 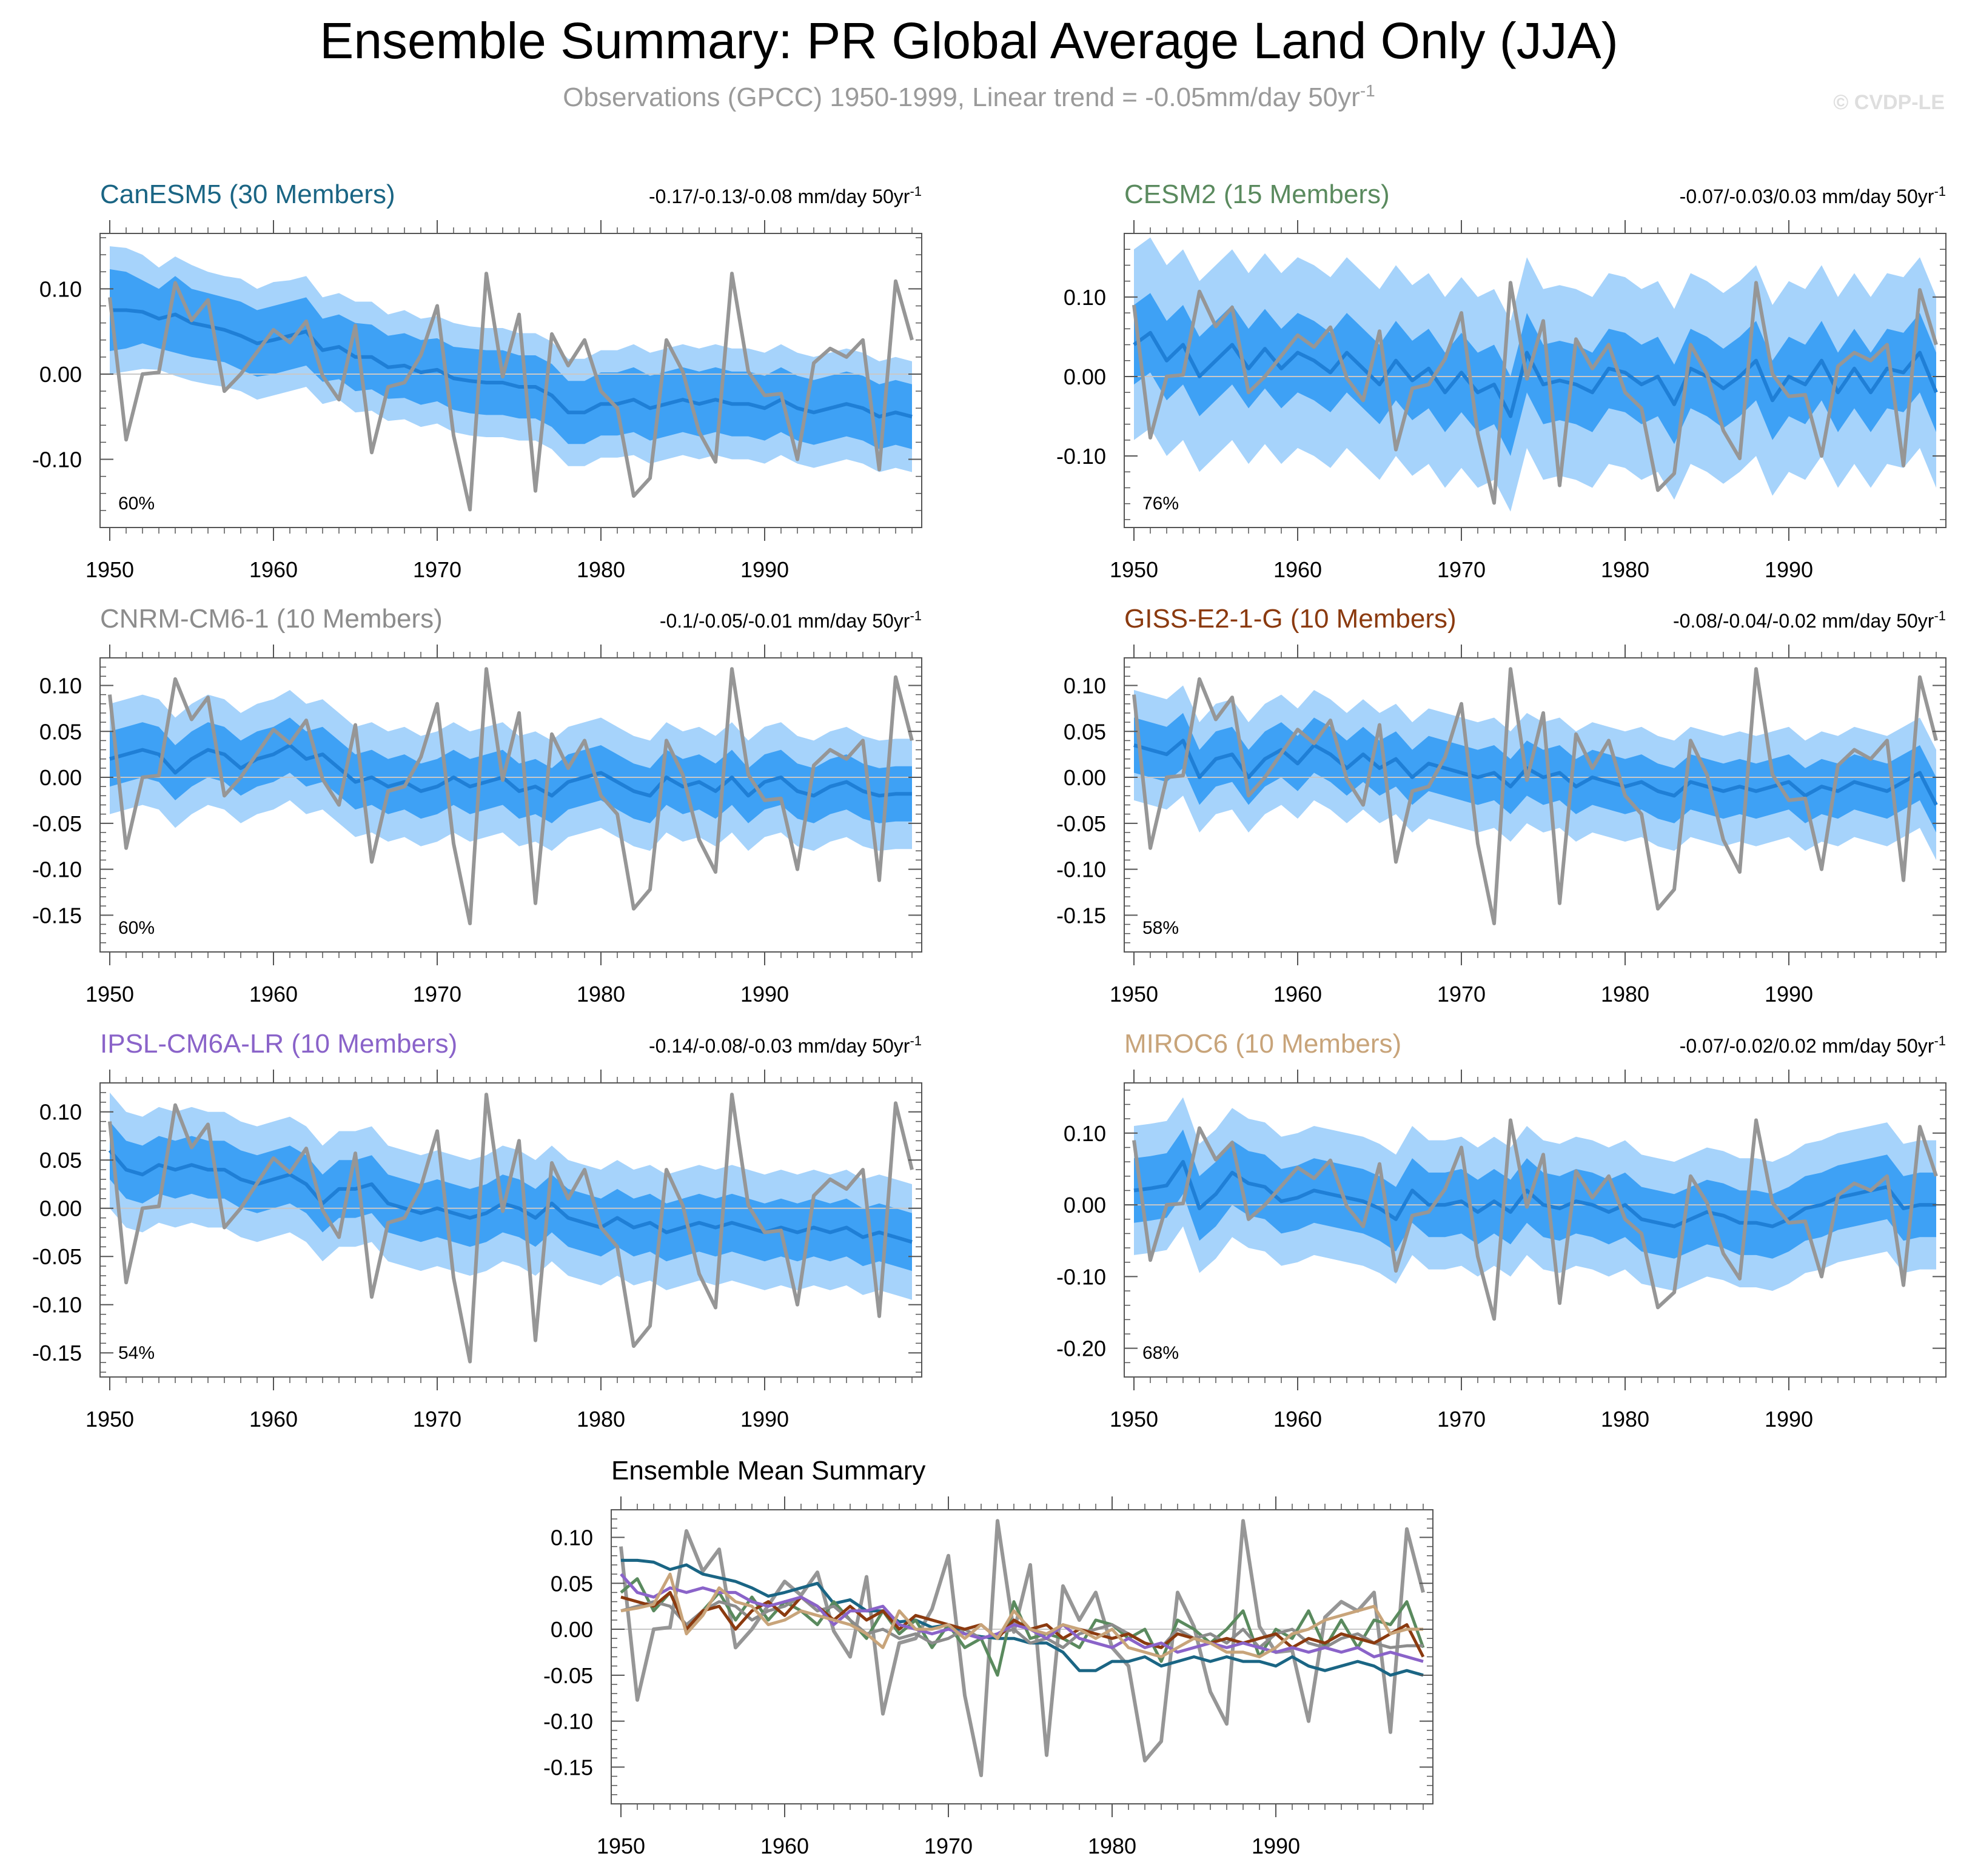 What do you see at coordinates (1368, 90) in the screenshot?
I see `figure-subtitle-sup: -1` at bounding box center [1368, 90].